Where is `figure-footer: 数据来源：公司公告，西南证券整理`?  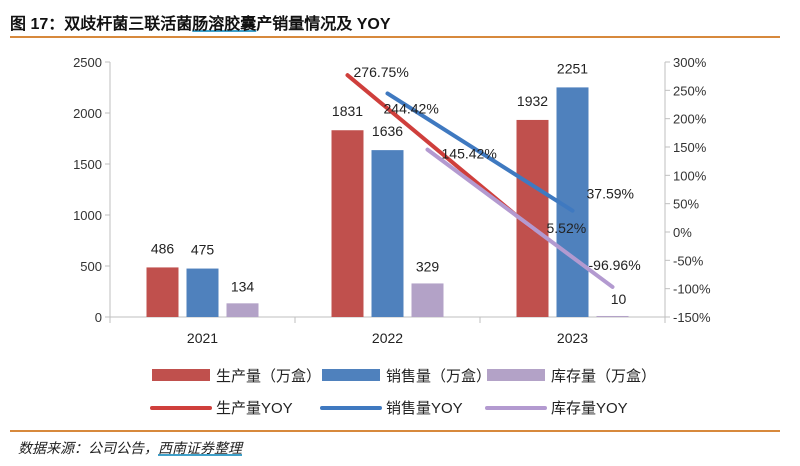
figure-footer: 数据来源：公司公告，西南证券整理 is located at coordinates (400, 448).